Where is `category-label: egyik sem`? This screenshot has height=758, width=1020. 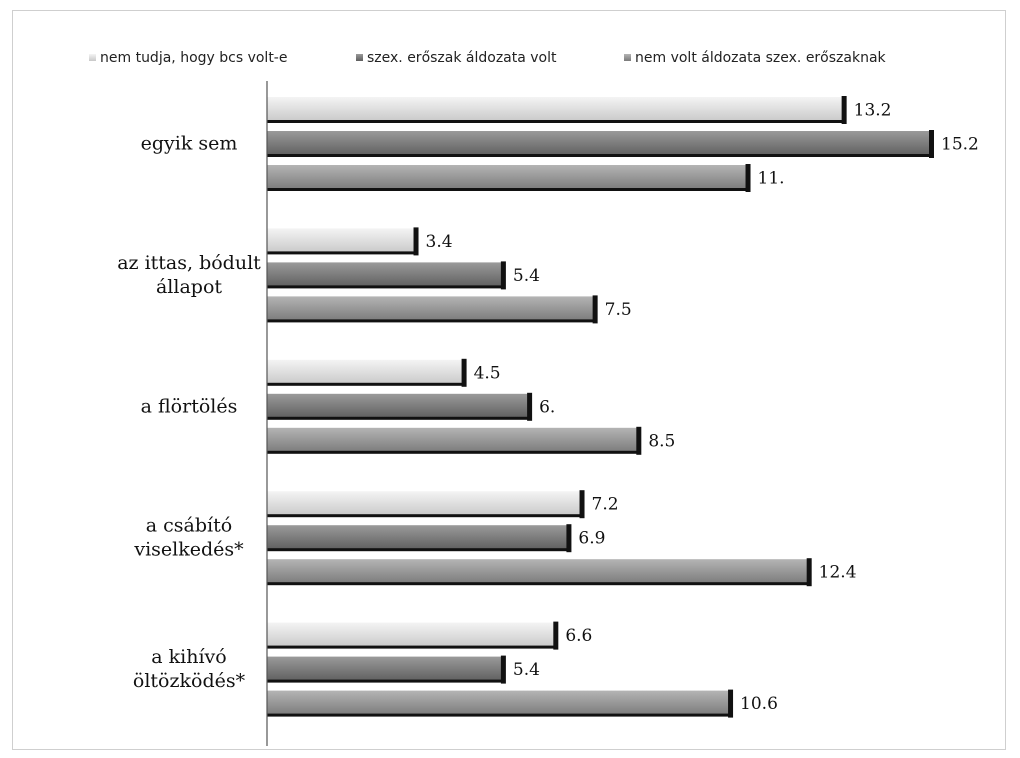
category-label: egyik sem is located at coordinates (189, 144).